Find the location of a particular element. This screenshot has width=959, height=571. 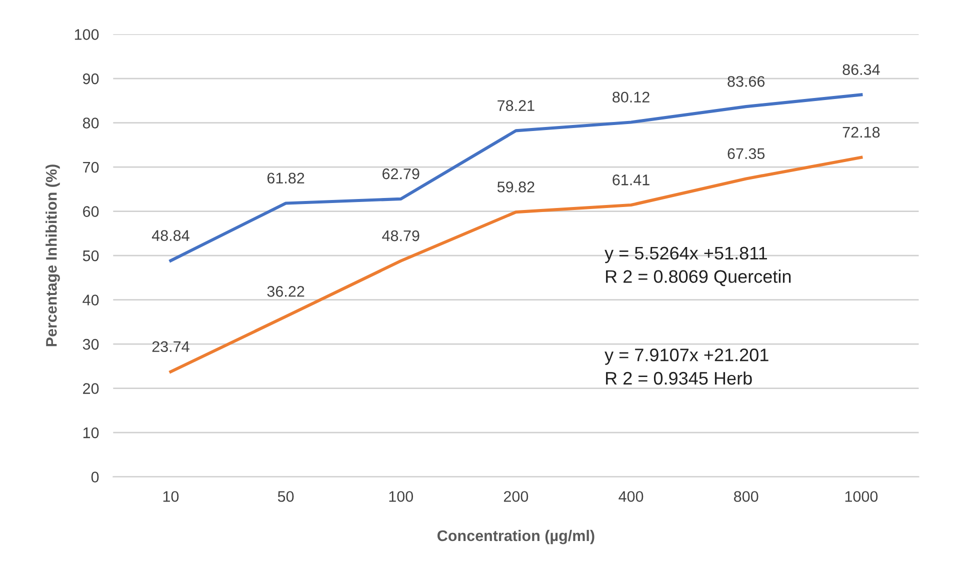

y-axis-title: Percentage Inhibition (%) is located at coordinates (53, 255).